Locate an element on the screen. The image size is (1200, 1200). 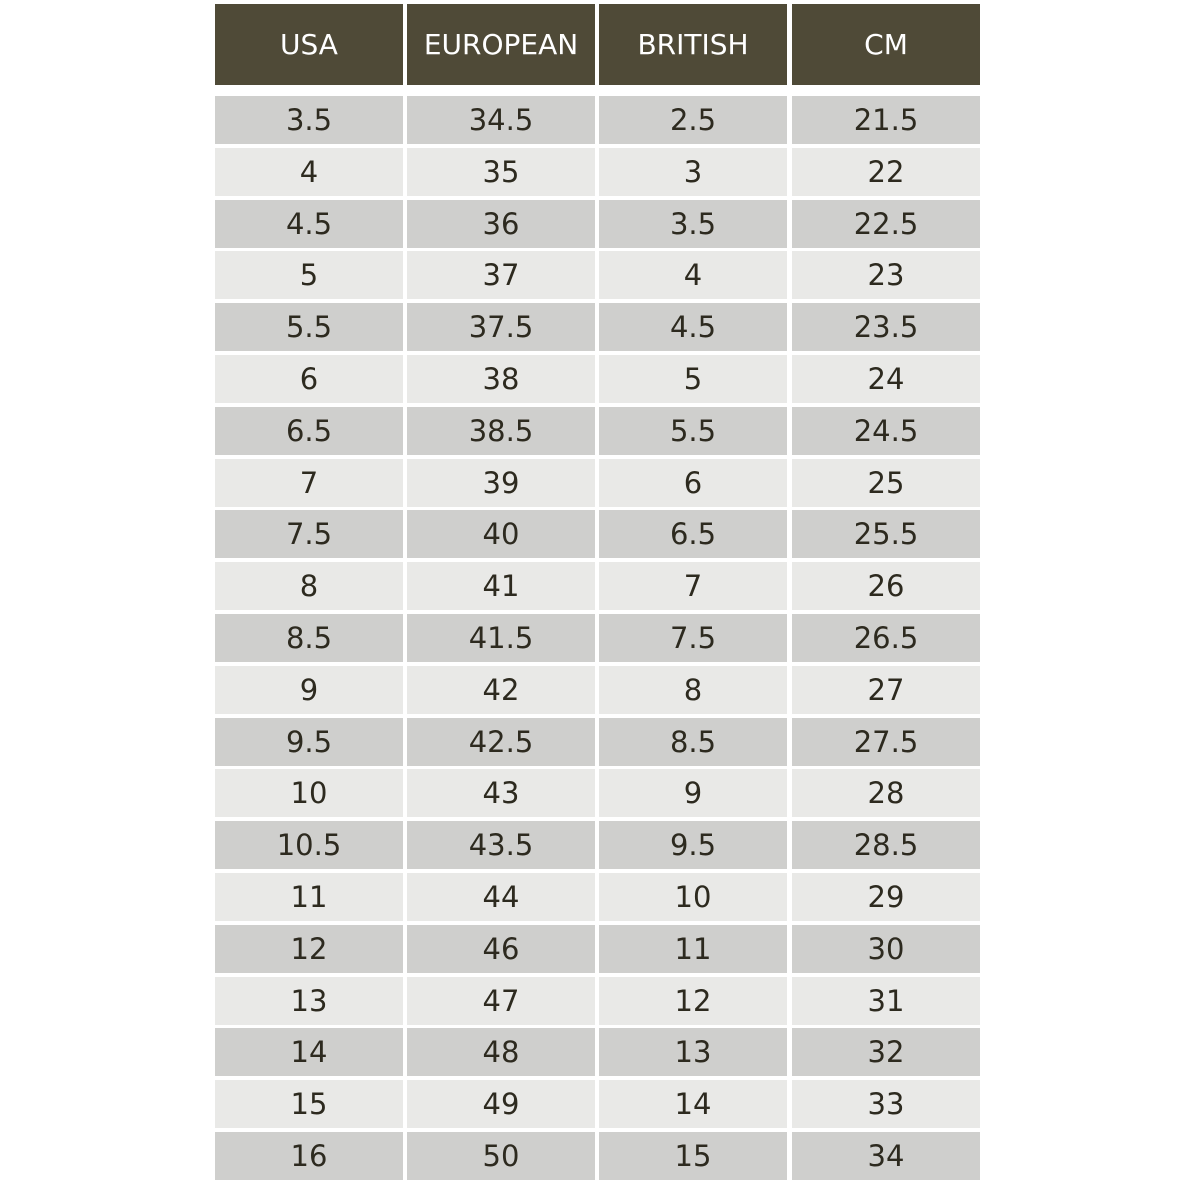
table-cell: 41 is located at coordinates (501, 586).